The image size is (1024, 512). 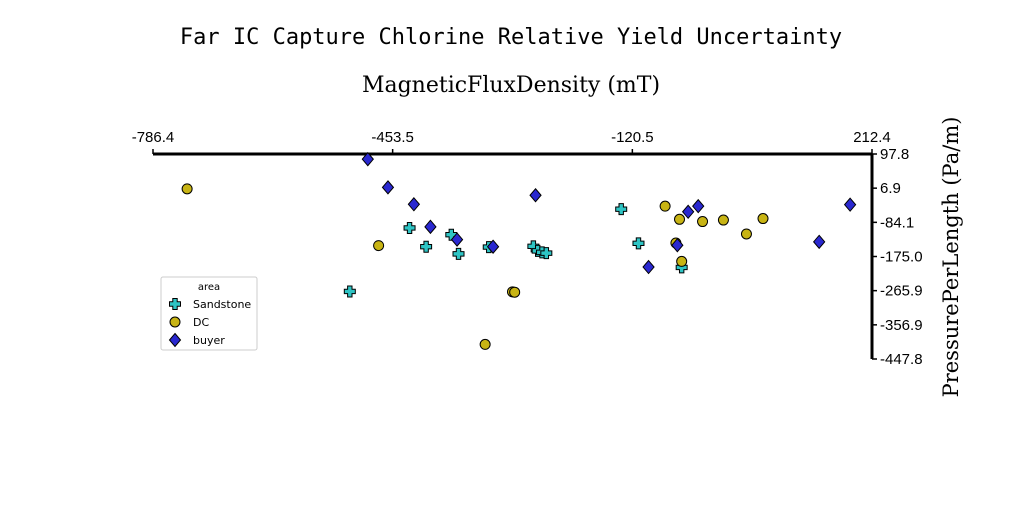 I want to click on y-tick-label: -84.1, so click(x=897, y=222).